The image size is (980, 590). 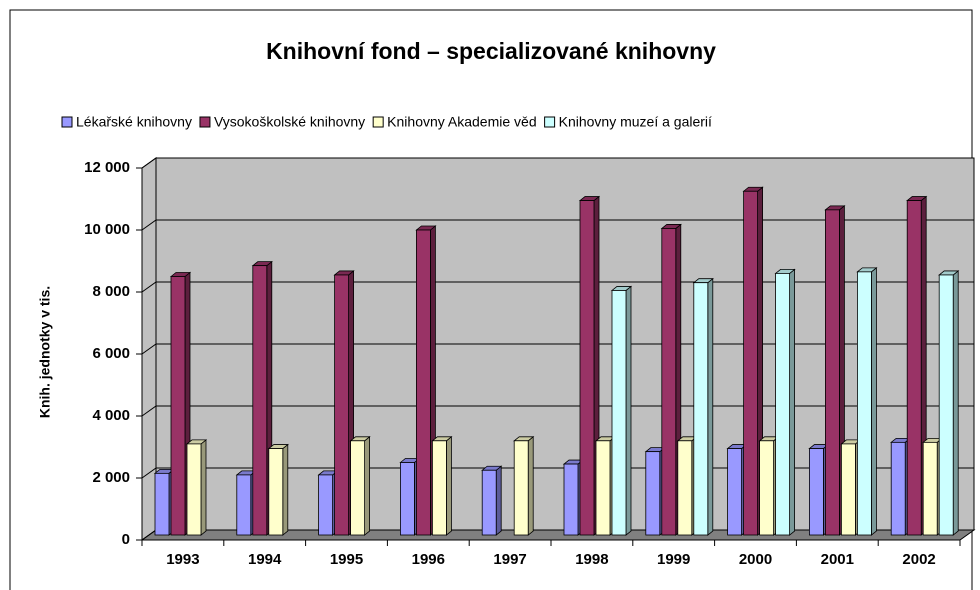 I want to click on x-tick-label: 1993, so click(x=182, y=559).